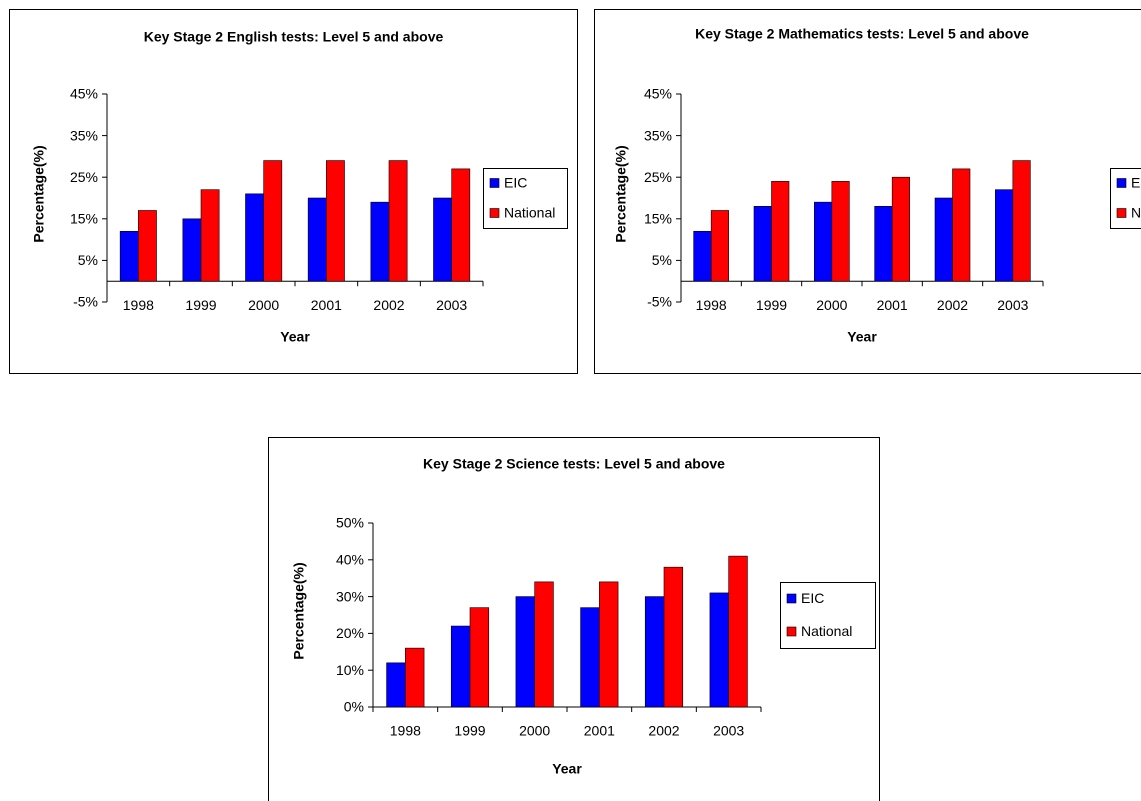 The image size is (1141, 801). Describe the element at coordinates (350, 596) in the screenshot. I see `y-tick-label: 30%` at that location.